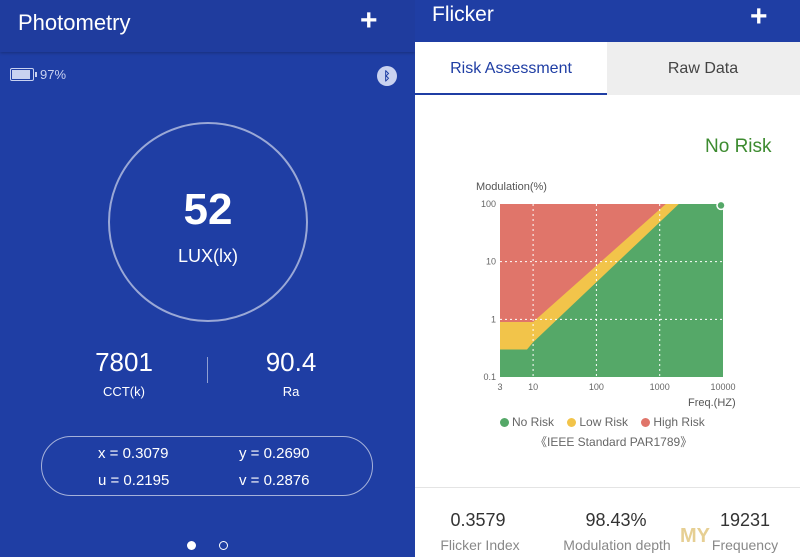 This screenshot has width=800, height=557. Describe the element at coordinates (679, 422) in the screenshot. I see `legend-label-high-risk: High Risk` at that location.